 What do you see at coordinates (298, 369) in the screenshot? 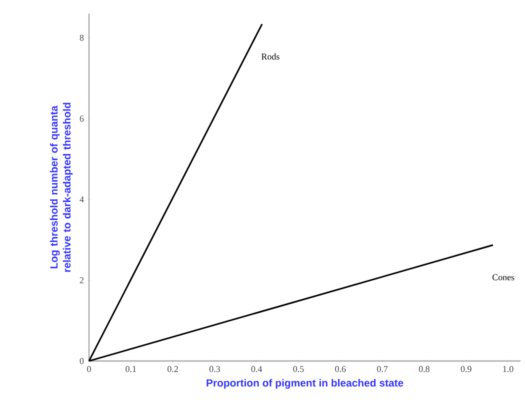
I see `x-tick-label: 0.5` at bounding box center [298, 369].